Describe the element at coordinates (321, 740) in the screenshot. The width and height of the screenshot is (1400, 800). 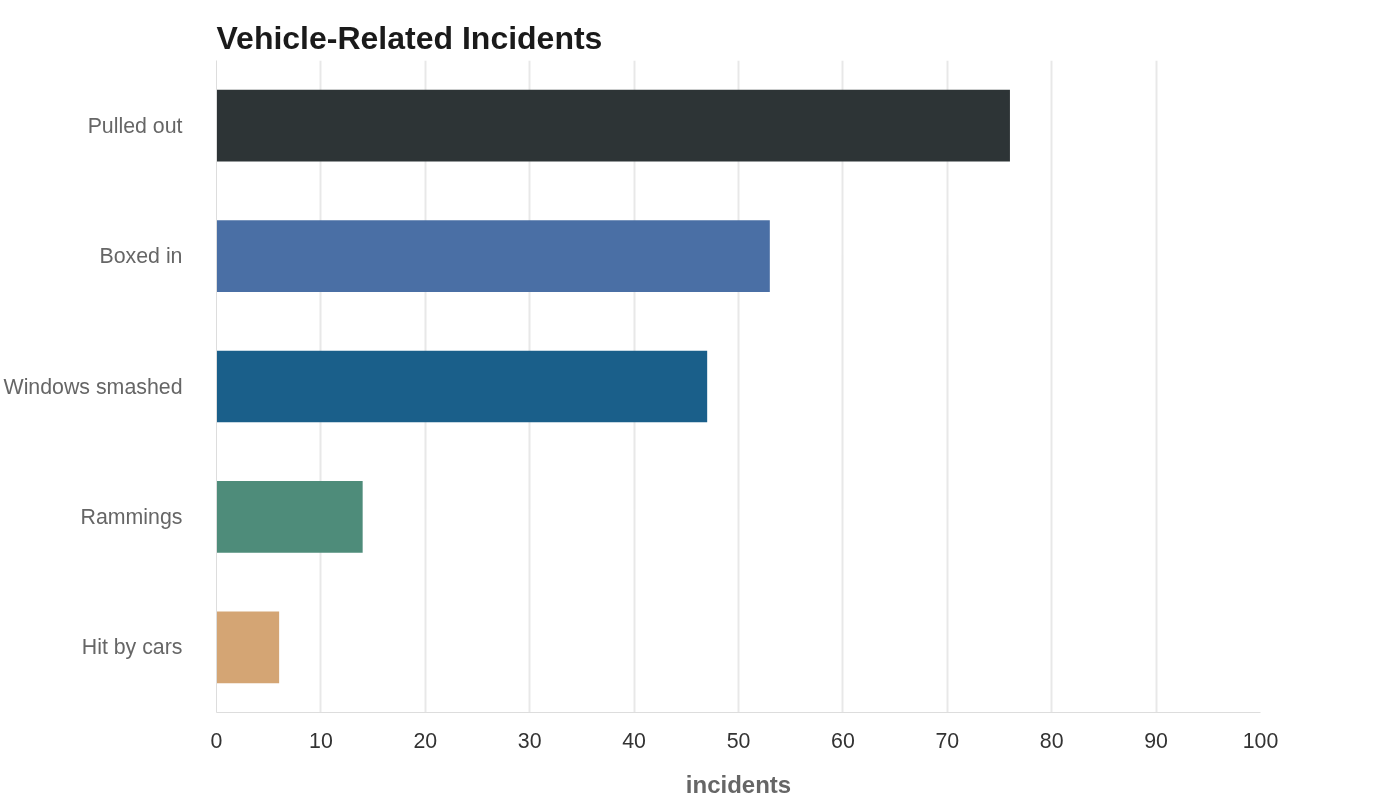
I see `x-tick-label: 10` at that location.